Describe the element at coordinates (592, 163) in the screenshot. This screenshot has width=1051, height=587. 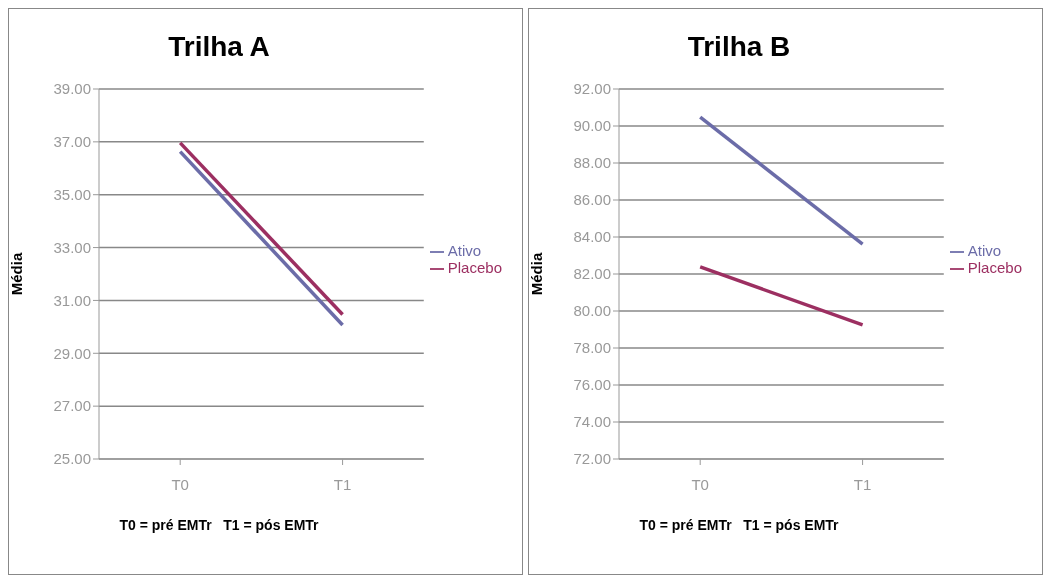
I see `y-tick-label: 88.00` at that location.